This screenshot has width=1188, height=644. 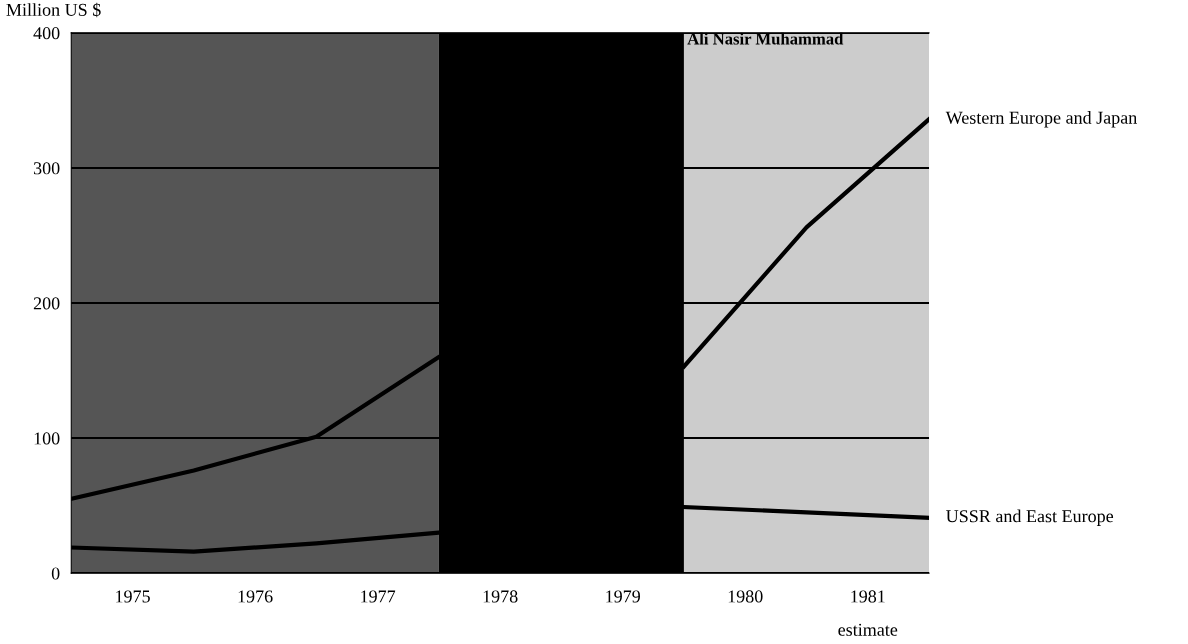 What do you see at coordinates (255, 596) in the screenshot?
I see `x-tick-label: 1976` at bounding box center [255, 596].